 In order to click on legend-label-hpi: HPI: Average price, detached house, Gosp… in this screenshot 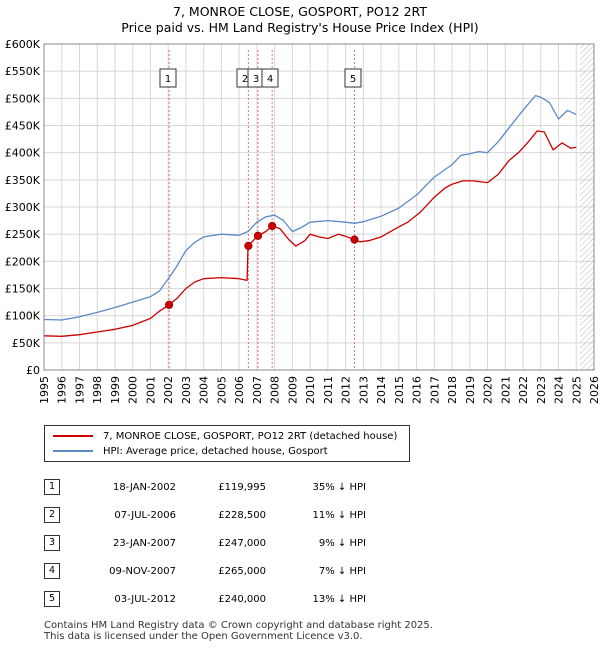, I will do `click(215, 451)`.